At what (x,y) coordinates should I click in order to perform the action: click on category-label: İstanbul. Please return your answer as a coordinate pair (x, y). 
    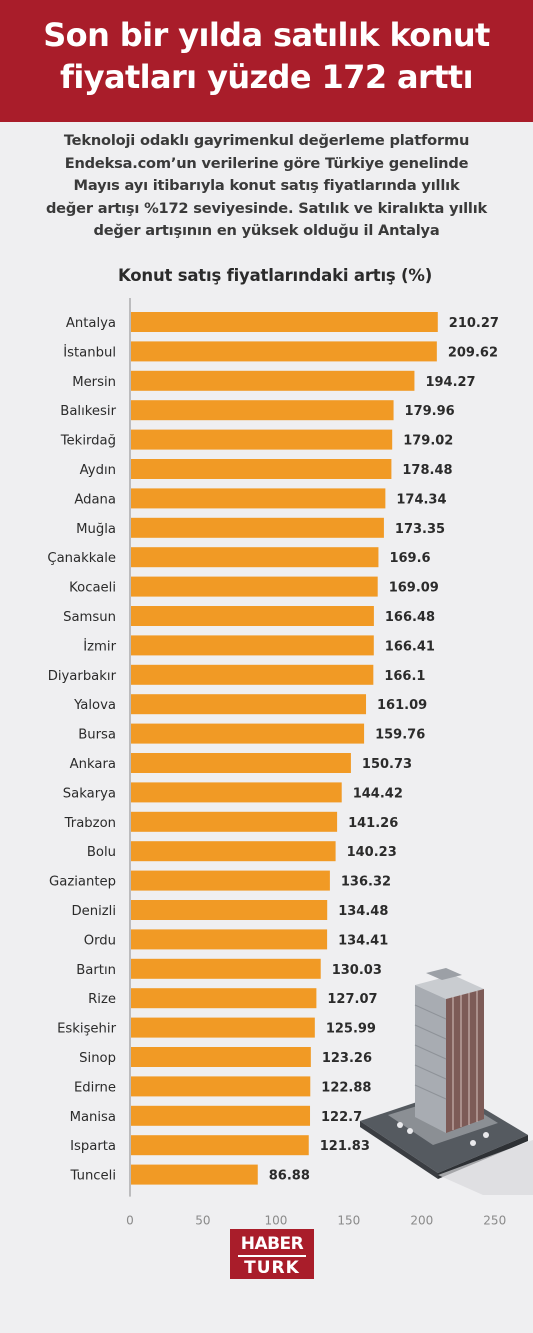
    Looking at the image, I should click on (89, 351).